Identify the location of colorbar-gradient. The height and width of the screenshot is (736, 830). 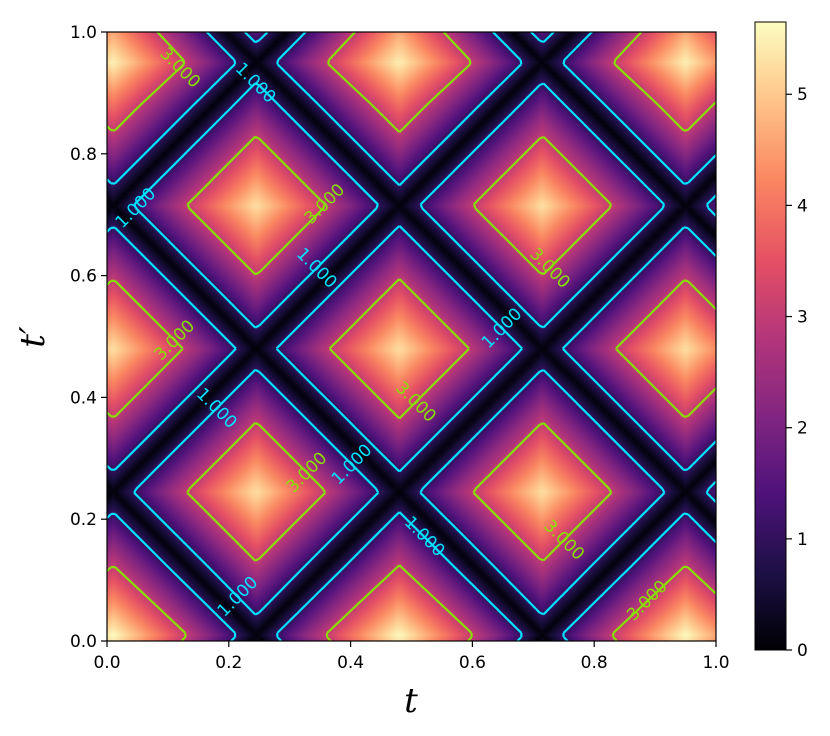
(770, 336).